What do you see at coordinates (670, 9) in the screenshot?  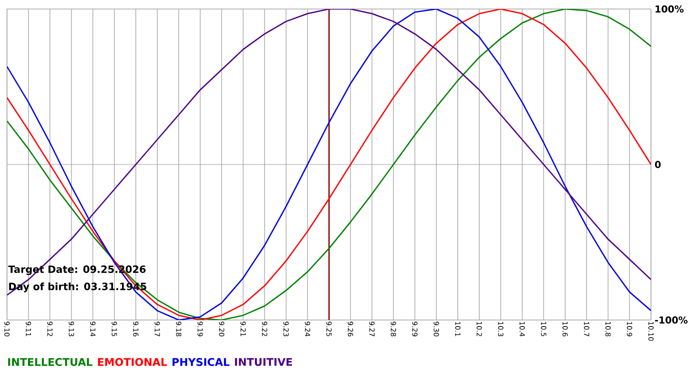 I see `y-tick-label: 100%` at bounding box center [670, 9].